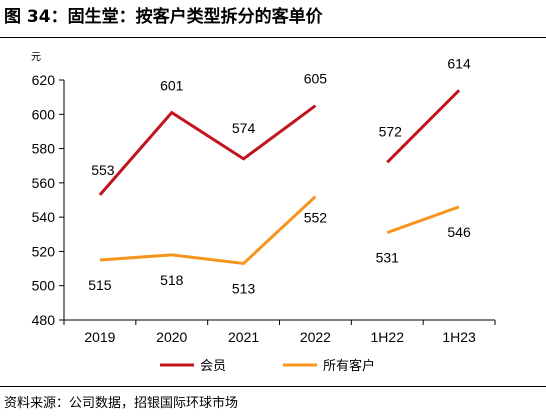 The width and height of the screenshot is (546, 418). Describe the element at coordinates (315, 337) in the screenshot. I see `x-tick-label: 2022` at that location.